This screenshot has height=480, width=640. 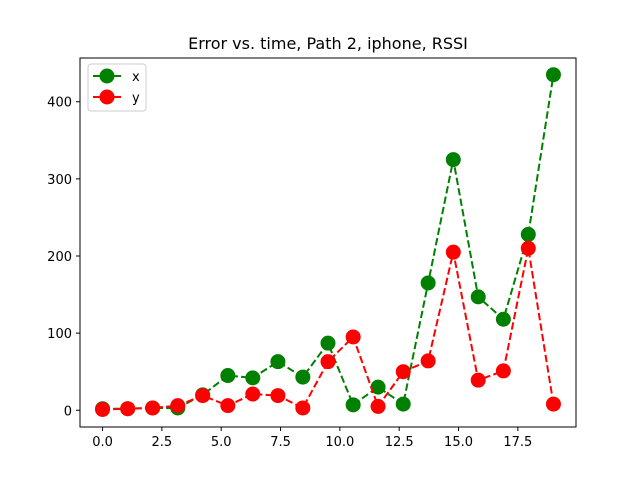 I want to click on legend-item-y: y, so click(x=116, y=97).